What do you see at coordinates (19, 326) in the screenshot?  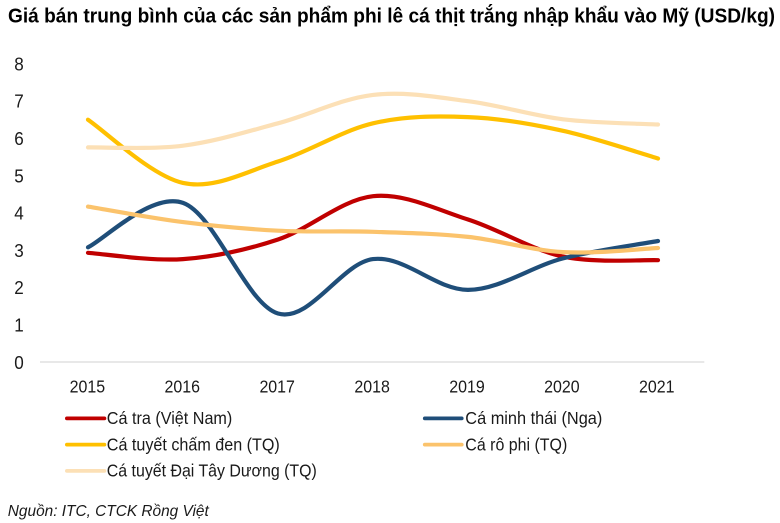 I see `svg-text: 1` at bounding box center [19, 326].